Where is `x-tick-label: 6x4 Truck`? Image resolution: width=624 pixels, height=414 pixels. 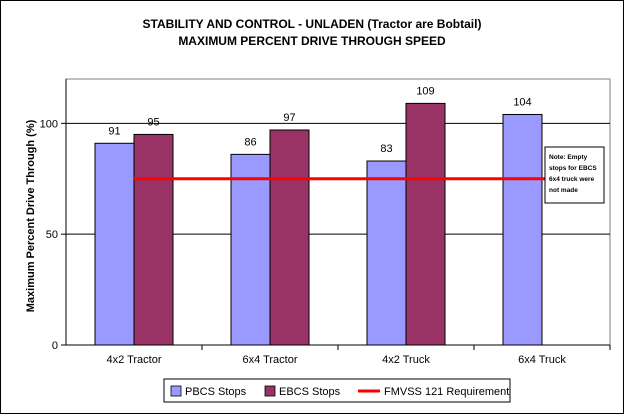 x-tick-label: 6x4 Truck is located at coordinates (542, 360).